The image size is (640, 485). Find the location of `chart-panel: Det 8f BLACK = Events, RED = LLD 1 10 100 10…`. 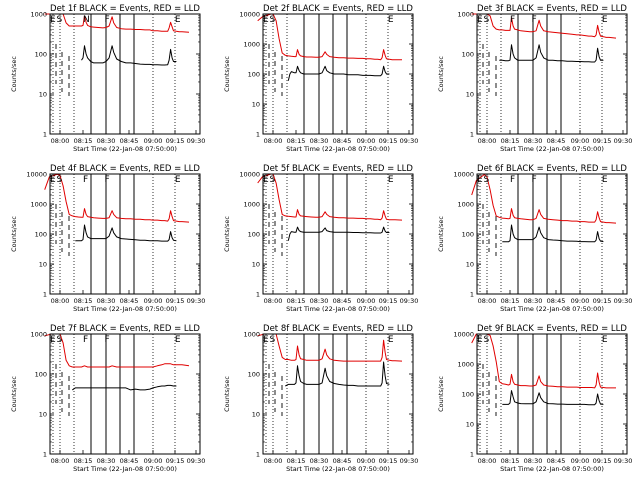

chart-panel: Det 8f BLACK = Events, RED = LLD 1 10 100 10… is located at coordinates (320, 398).